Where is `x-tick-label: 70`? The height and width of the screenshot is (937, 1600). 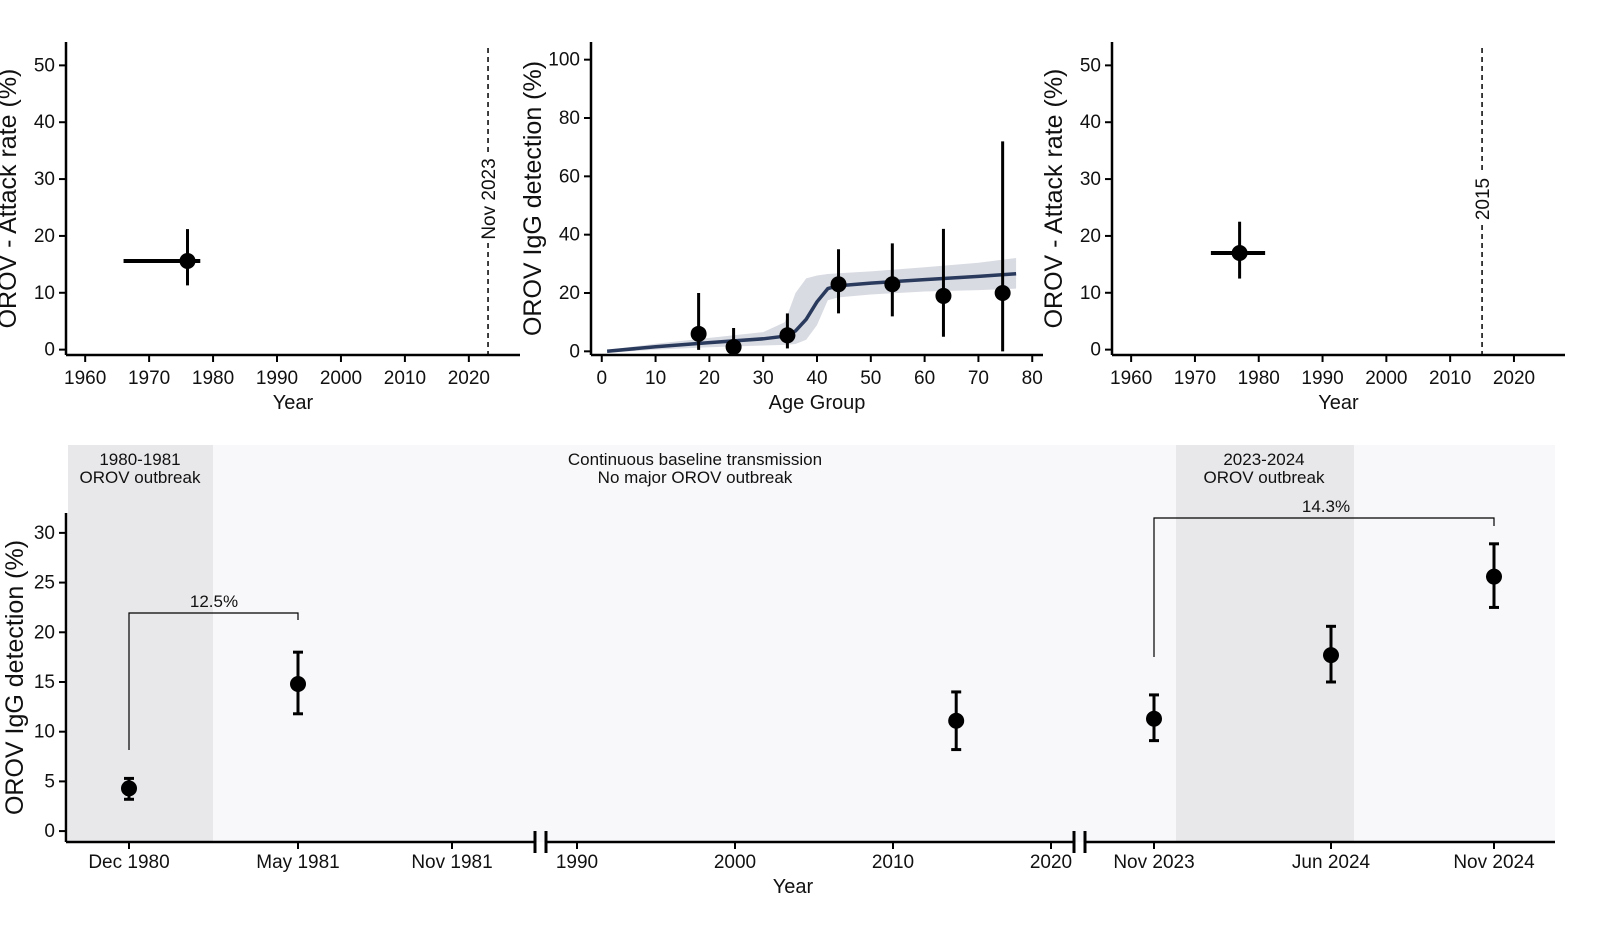 x-tick-label: 70 is located at coordinates (978, 378).